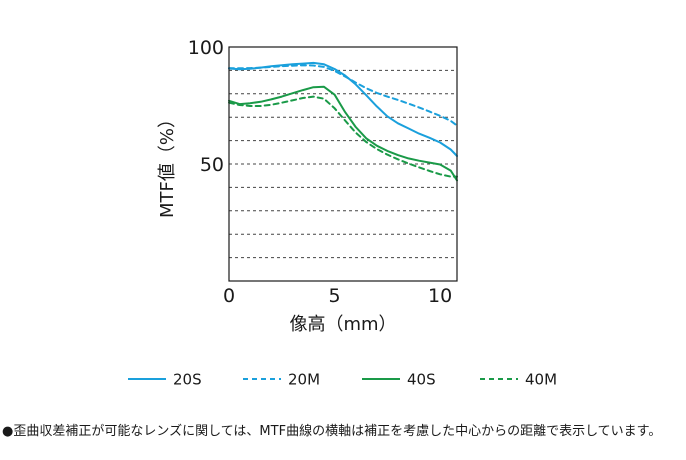  I want to click on legend-label-20S: 20S, so click(187, 380).